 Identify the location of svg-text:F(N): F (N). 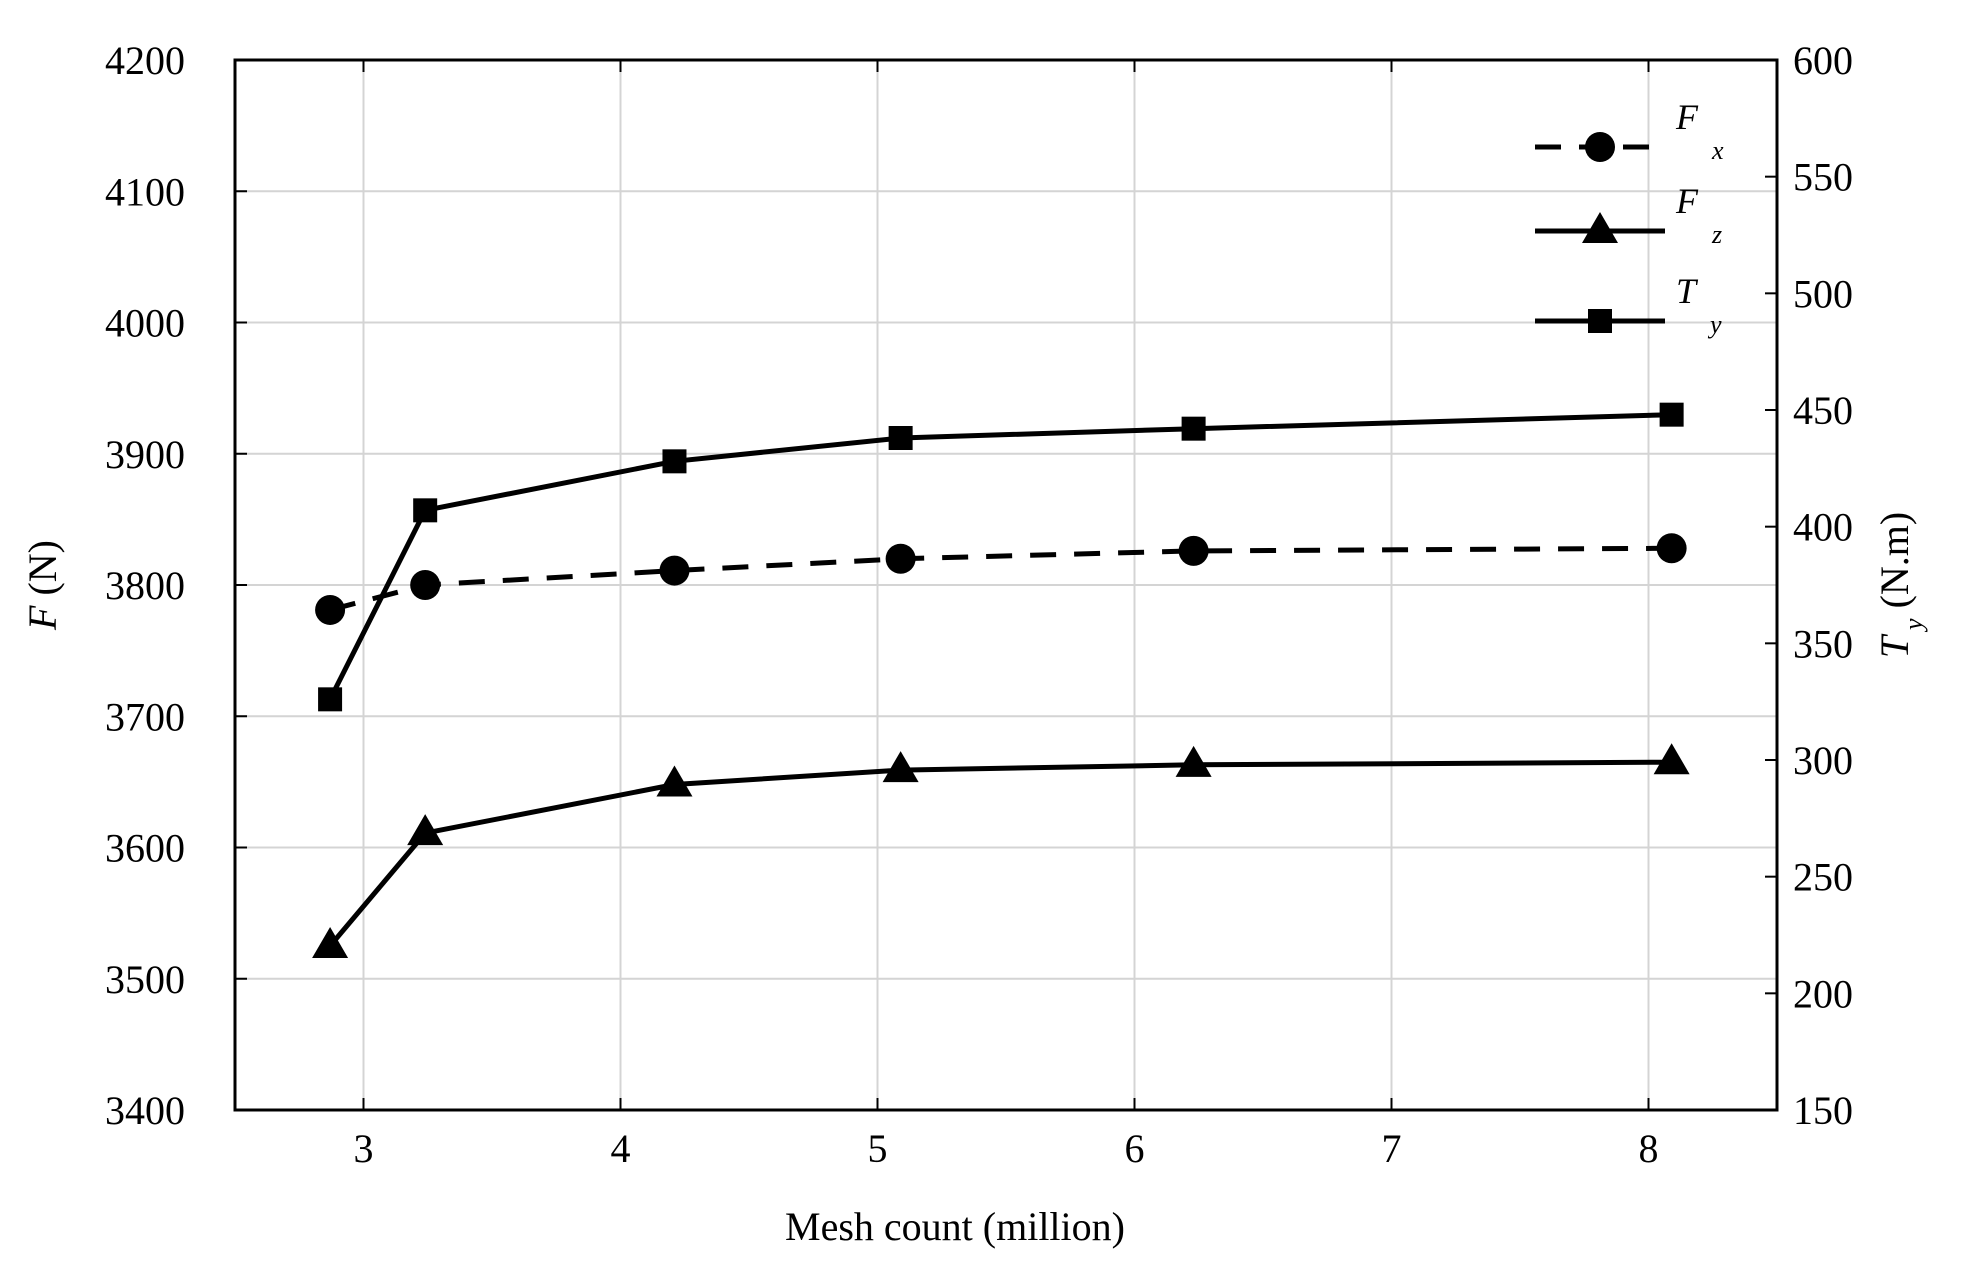
(42, 585).